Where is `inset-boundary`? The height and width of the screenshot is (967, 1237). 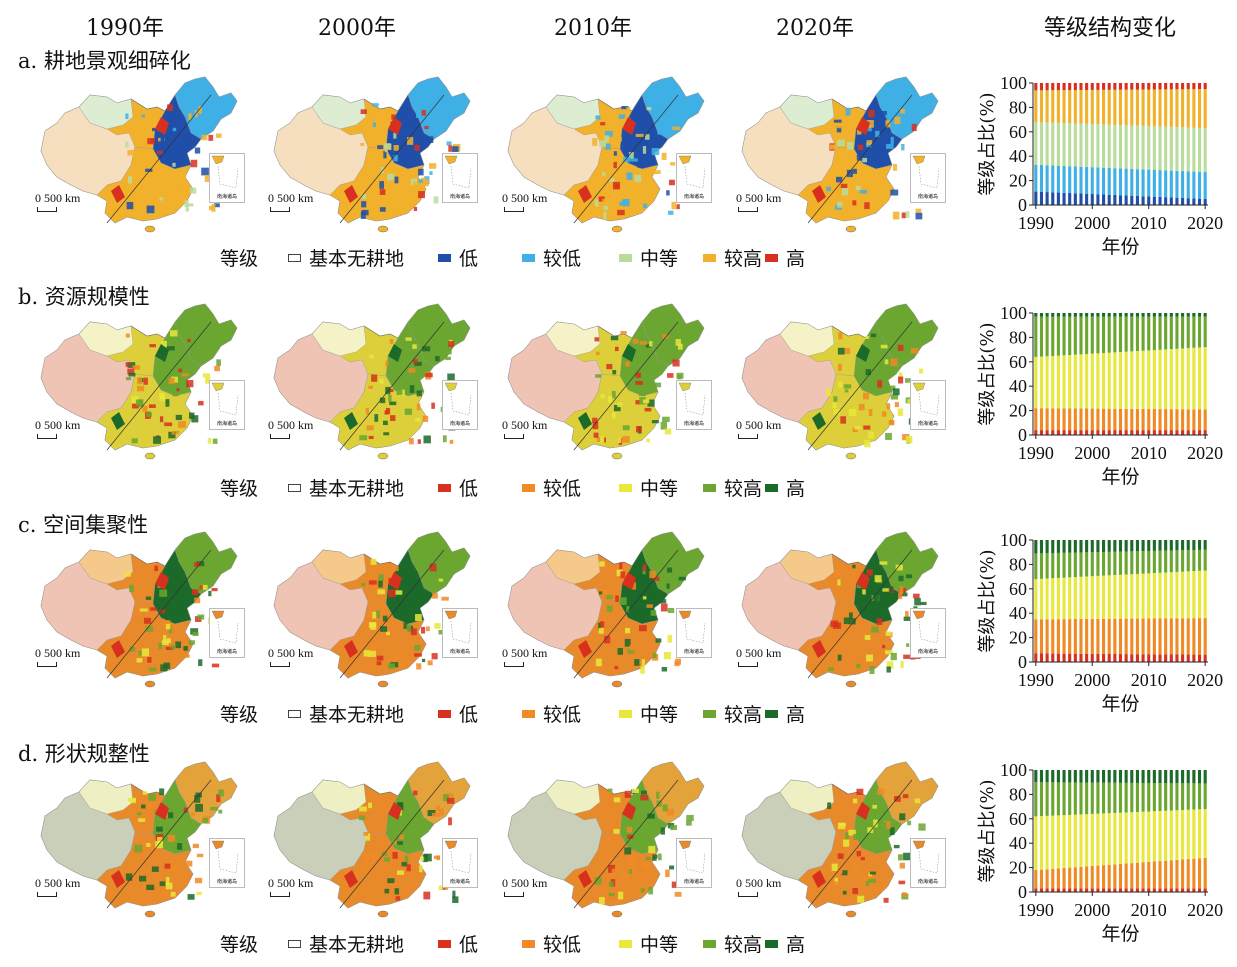 inset-boundary is located at coordinates (929, 177).